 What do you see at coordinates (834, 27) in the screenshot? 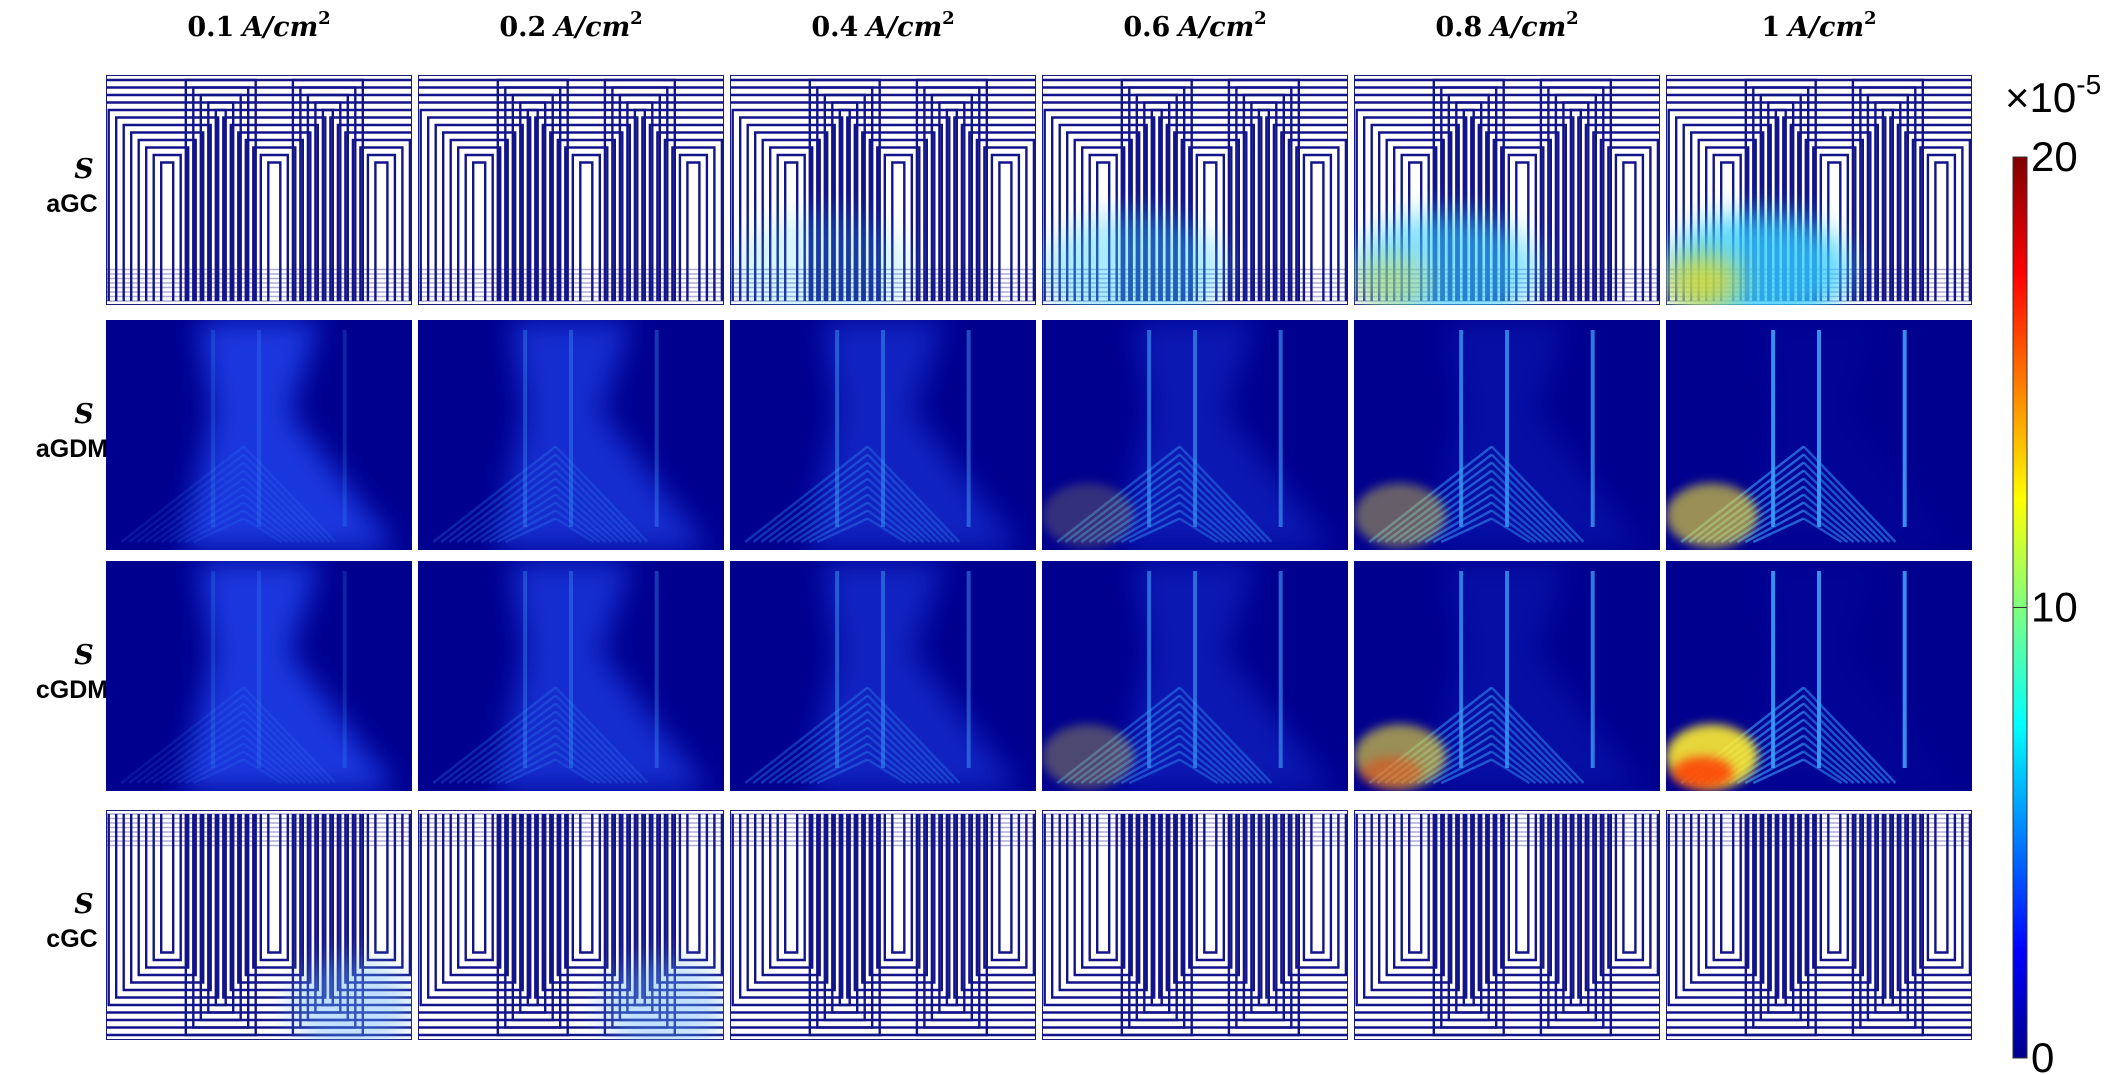
I see `header-number: 0.4` at bounding box center [834, 27].